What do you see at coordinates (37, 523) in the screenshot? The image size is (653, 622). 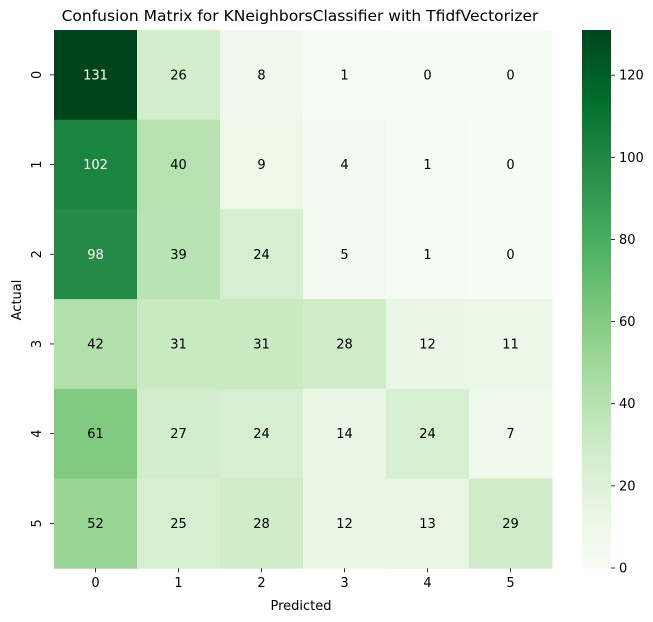 I see `y-tick-label: 5` at bounding box center [37, 523].